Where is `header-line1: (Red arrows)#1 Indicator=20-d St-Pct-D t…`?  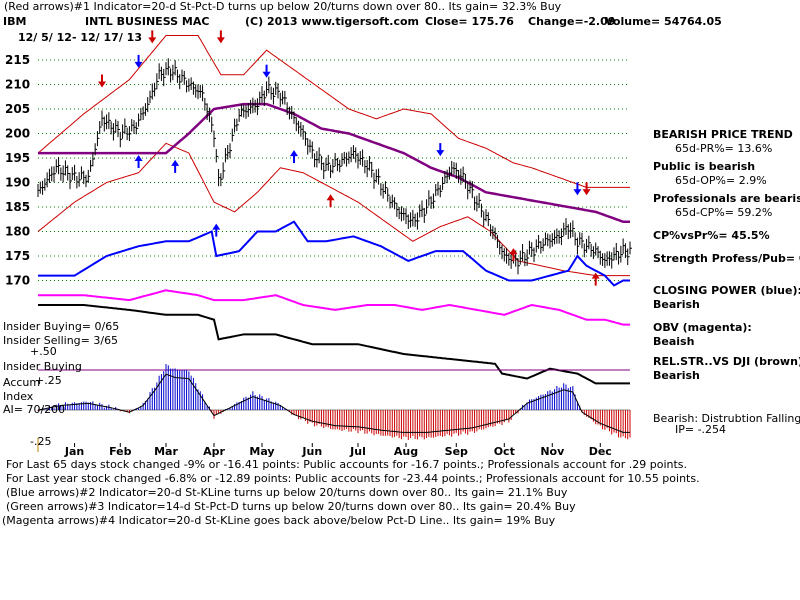
header-line1: (Red arrows)#1 Indicator=20-d St-Pct-D t… is located at coordinates (283, 6).